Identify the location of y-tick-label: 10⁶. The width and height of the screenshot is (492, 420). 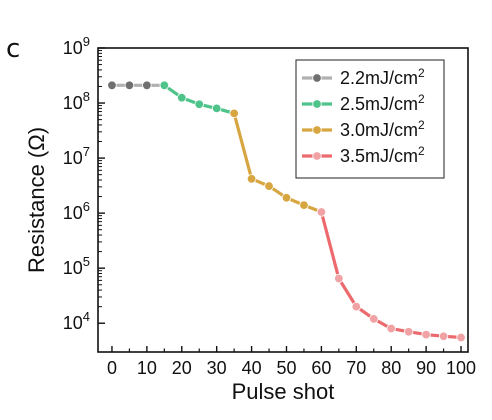
(76, 211).